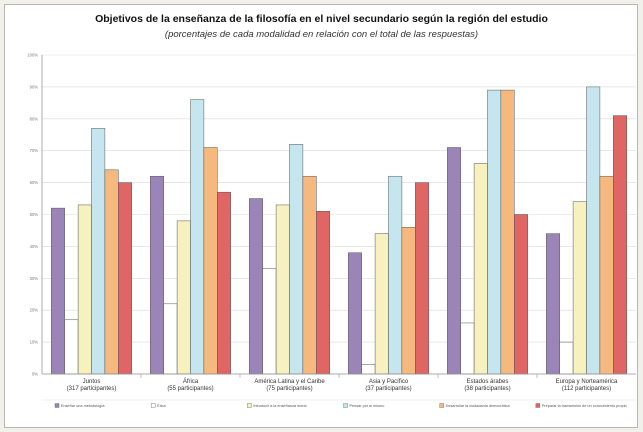  Describe the element at coordinates (191, 381) in the screenshot. I see `x-tick-label: África` at that location.